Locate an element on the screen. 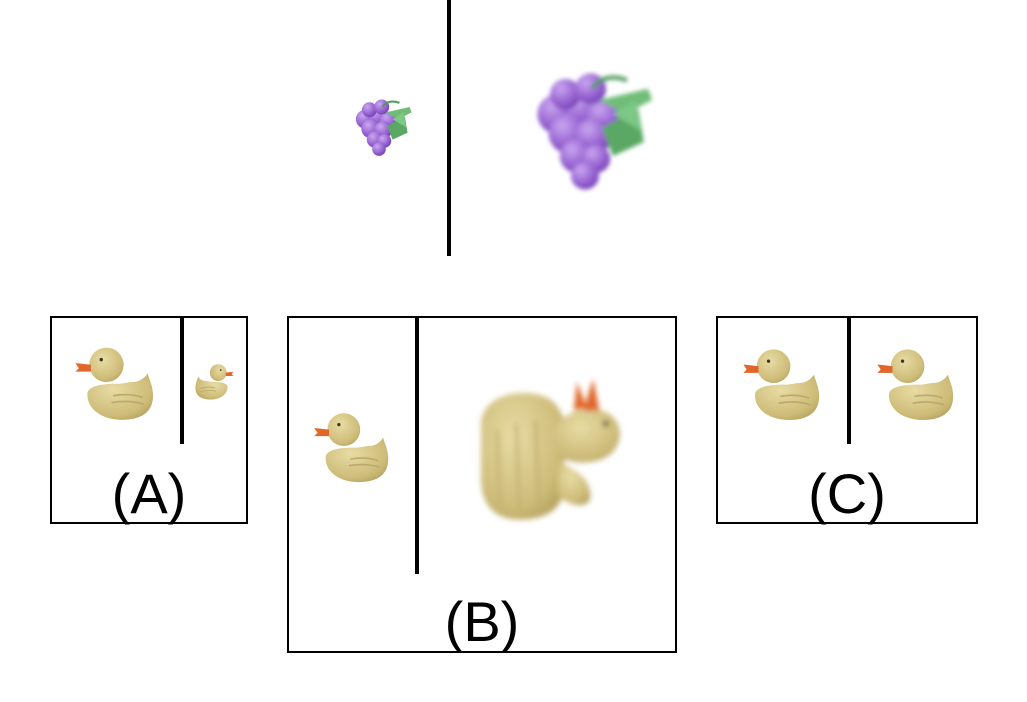 This screenshot has height=702, width=1027. example-divider is located at coordinates (449, 128).